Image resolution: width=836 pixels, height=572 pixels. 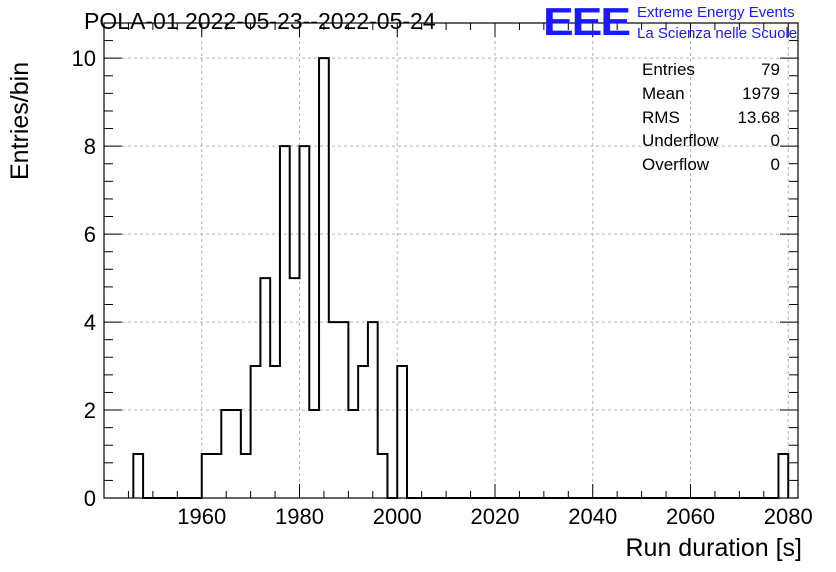 I want to click on chart-title: POLA-01 2022-05-23--2022-05-24, so click(x=260, y=21).